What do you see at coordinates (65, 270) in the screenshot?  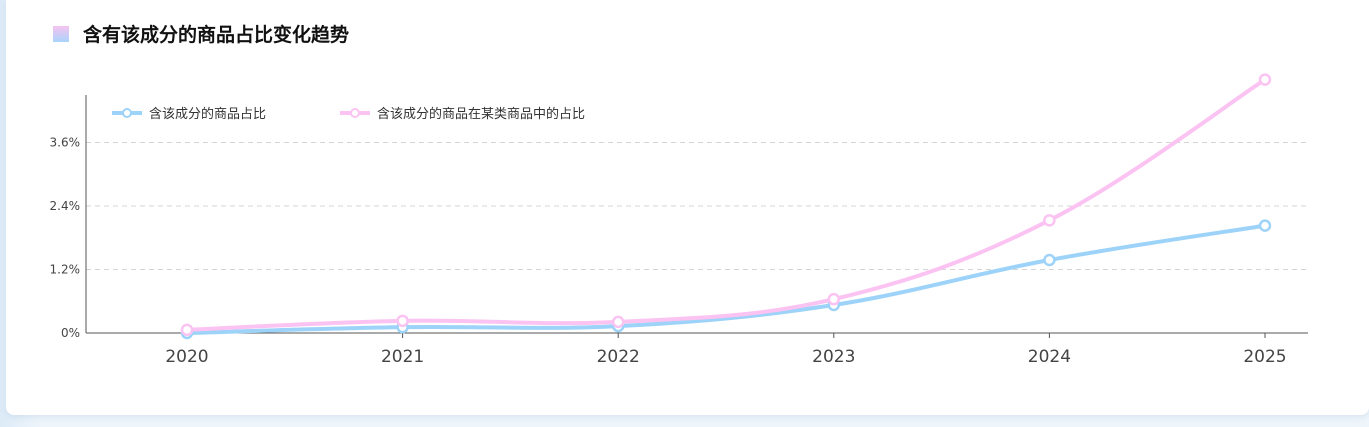 I see `y-tick-label: 1.2%` at bounding box center [65, 270].